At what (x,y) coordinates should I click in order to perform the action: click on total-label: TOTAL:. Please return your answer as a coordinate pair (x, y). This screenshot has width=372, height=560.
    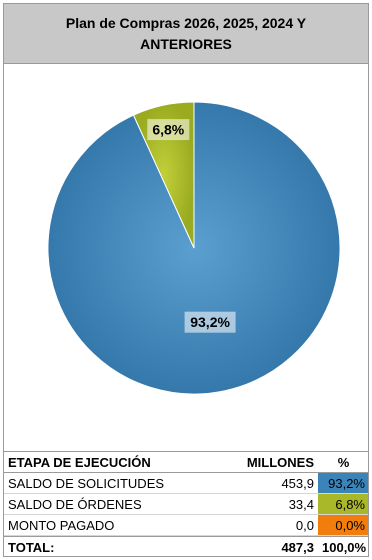
    Looking at the image, I should click on (31, 547).